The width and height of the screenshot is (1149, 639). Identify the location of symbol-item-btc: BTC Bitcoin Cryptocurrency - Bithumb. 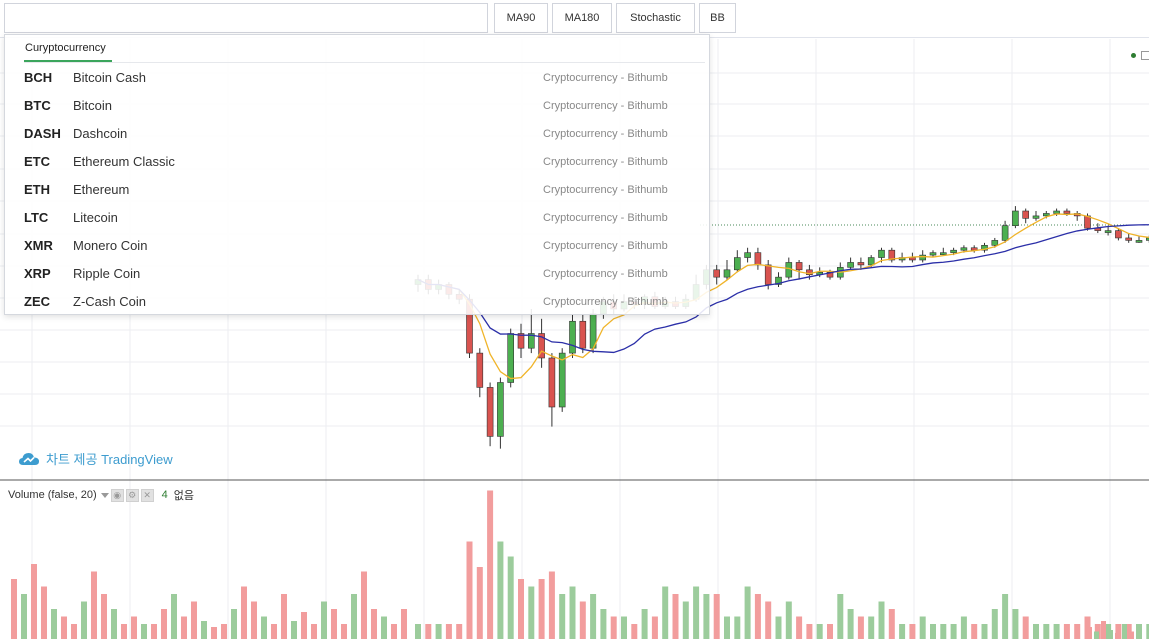
(357, 105).